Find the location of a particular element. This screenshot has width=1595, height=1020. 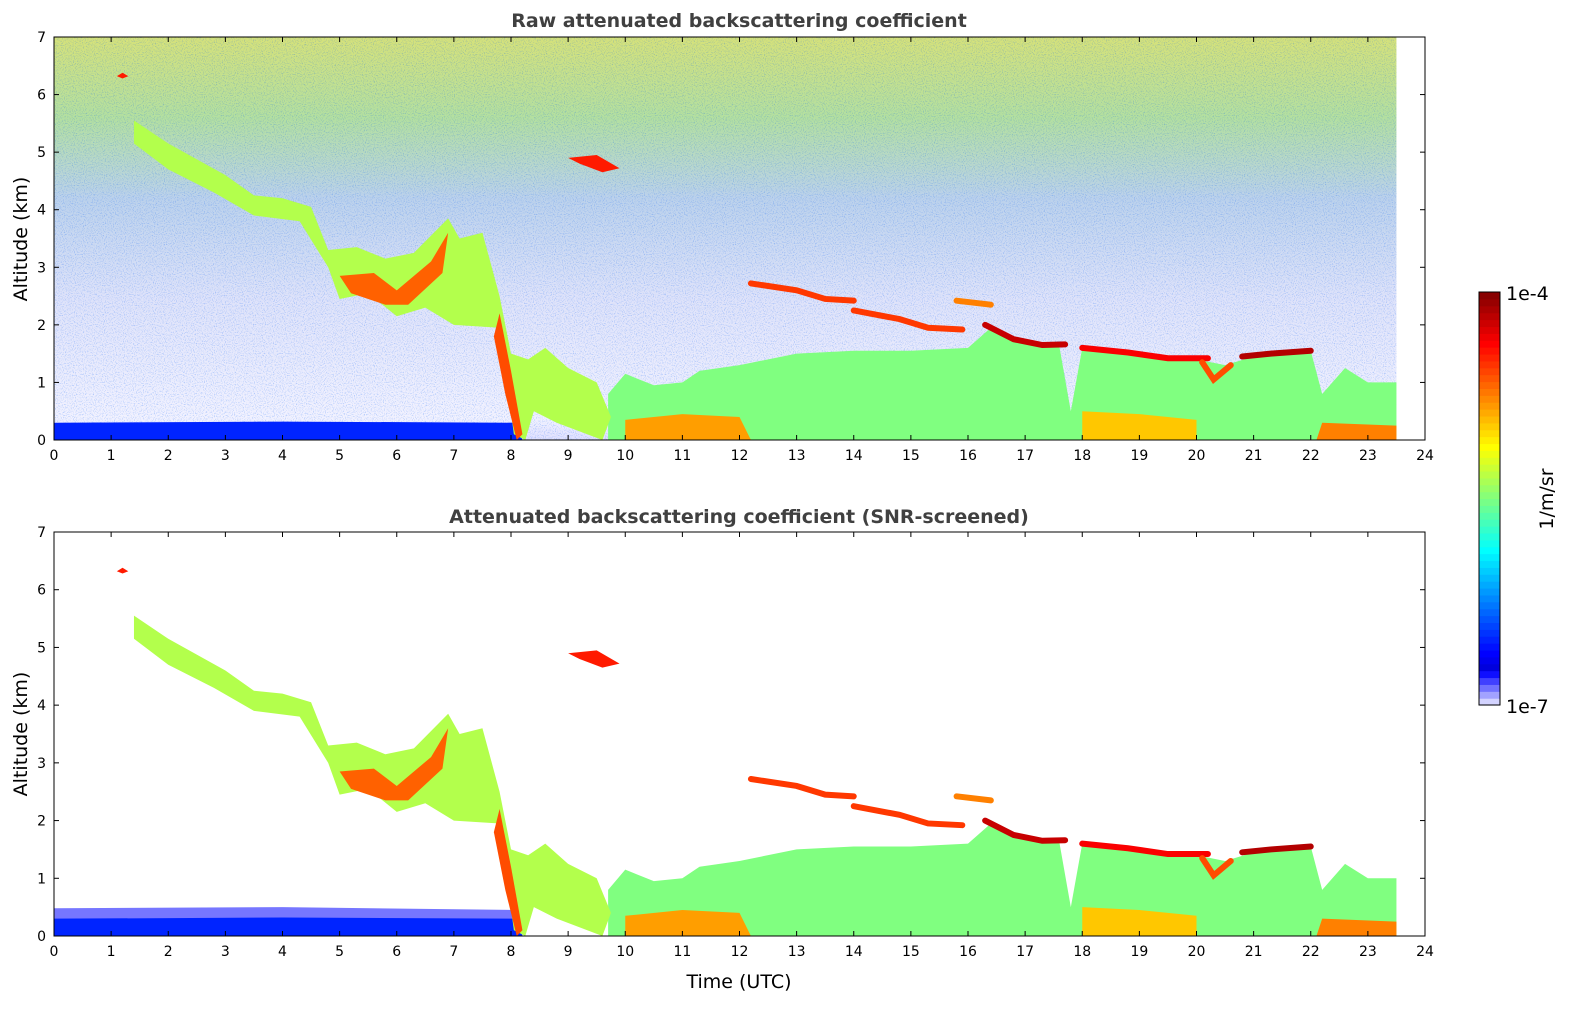

y-tick-label: 2 is located at coordinates (41, 326).